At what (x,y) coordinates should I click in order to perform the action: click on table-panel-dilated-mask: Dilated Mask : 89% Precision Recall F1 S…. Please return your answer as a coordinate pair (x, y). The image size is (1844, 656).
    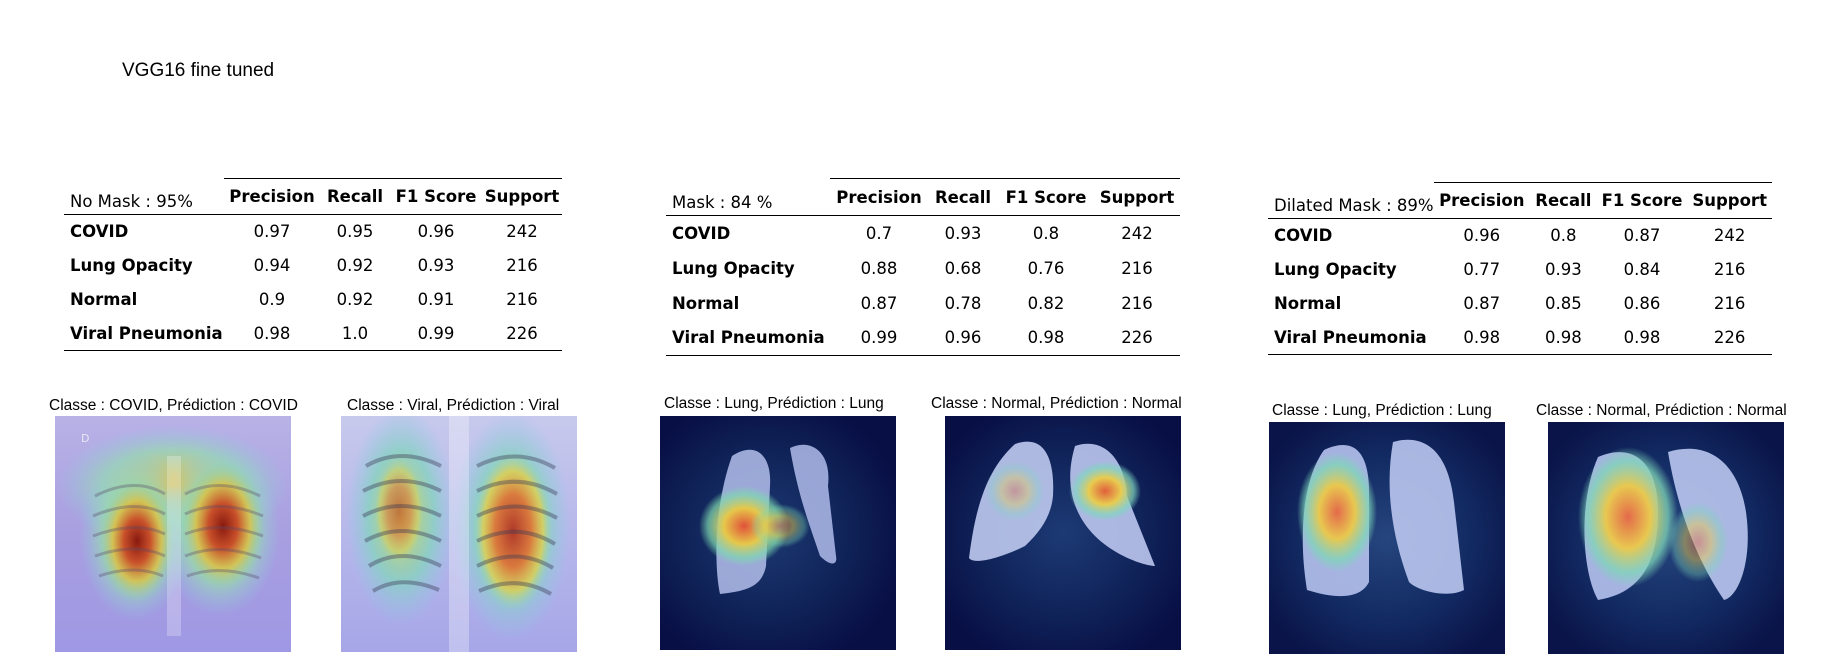
    Looking at the image, I should click on (1520, 268).